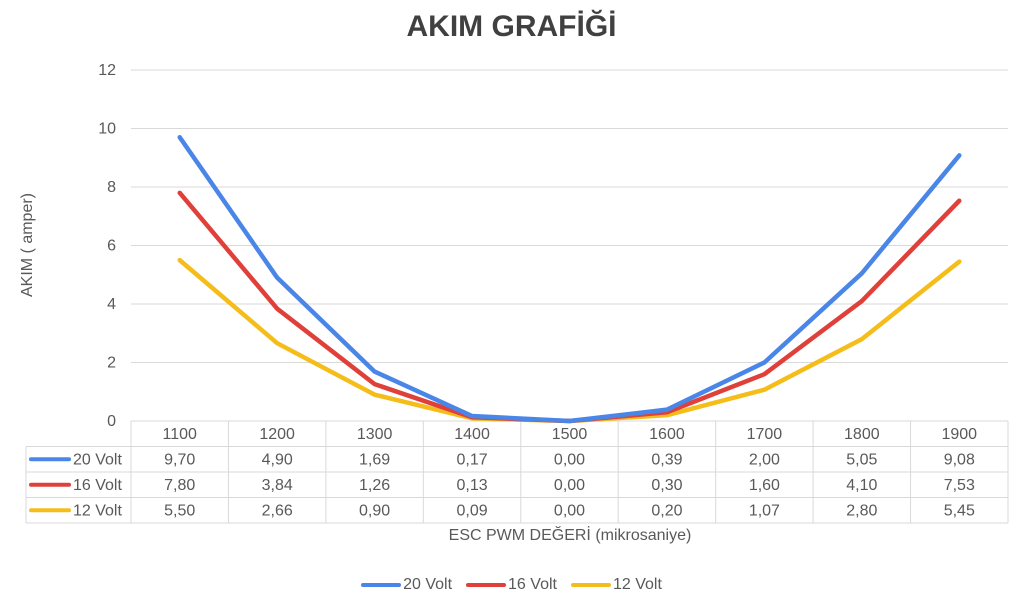 Image resolution: width=1023 pixels, height=608 pixels. I want to click on x-tick-label: 1500, so click(570, 434).